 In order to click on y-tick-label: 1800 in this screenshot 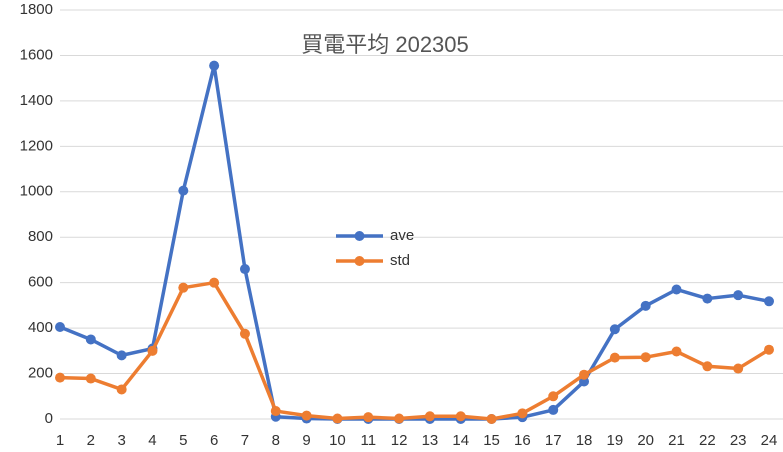, I will do `click(36, 9)`.